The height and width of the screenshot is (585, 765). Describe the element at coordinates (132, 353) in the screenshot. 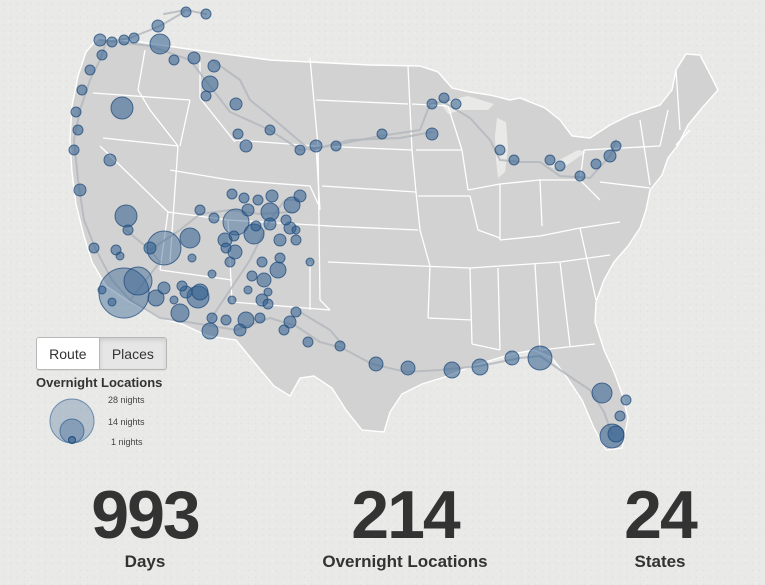

I see `places-button: Places` at that location.